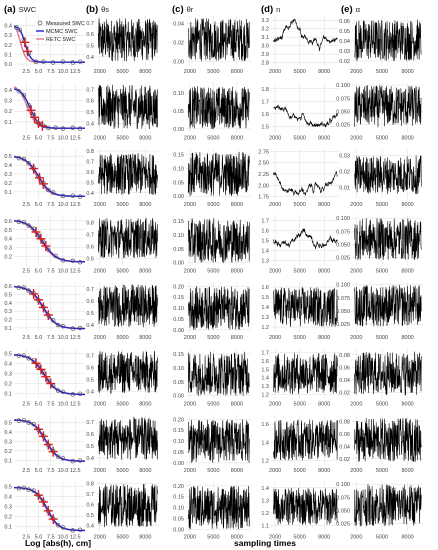  Describe the element at coordinates (90, 24) in the screenshot. I see `y-tick-label: 0.7` at that location.